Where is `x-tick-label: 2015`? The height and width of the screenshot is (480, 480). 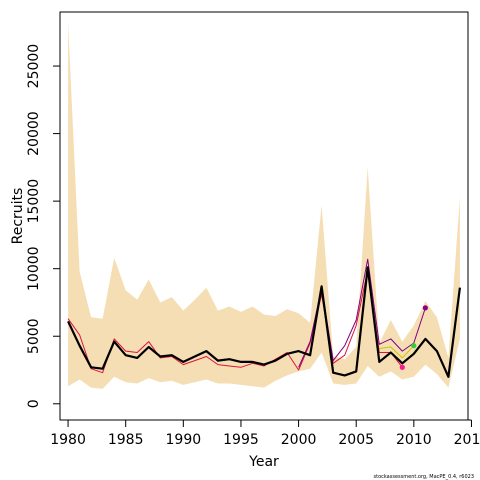 x-tick-label: 2015 is located at coordinates (467, 440).